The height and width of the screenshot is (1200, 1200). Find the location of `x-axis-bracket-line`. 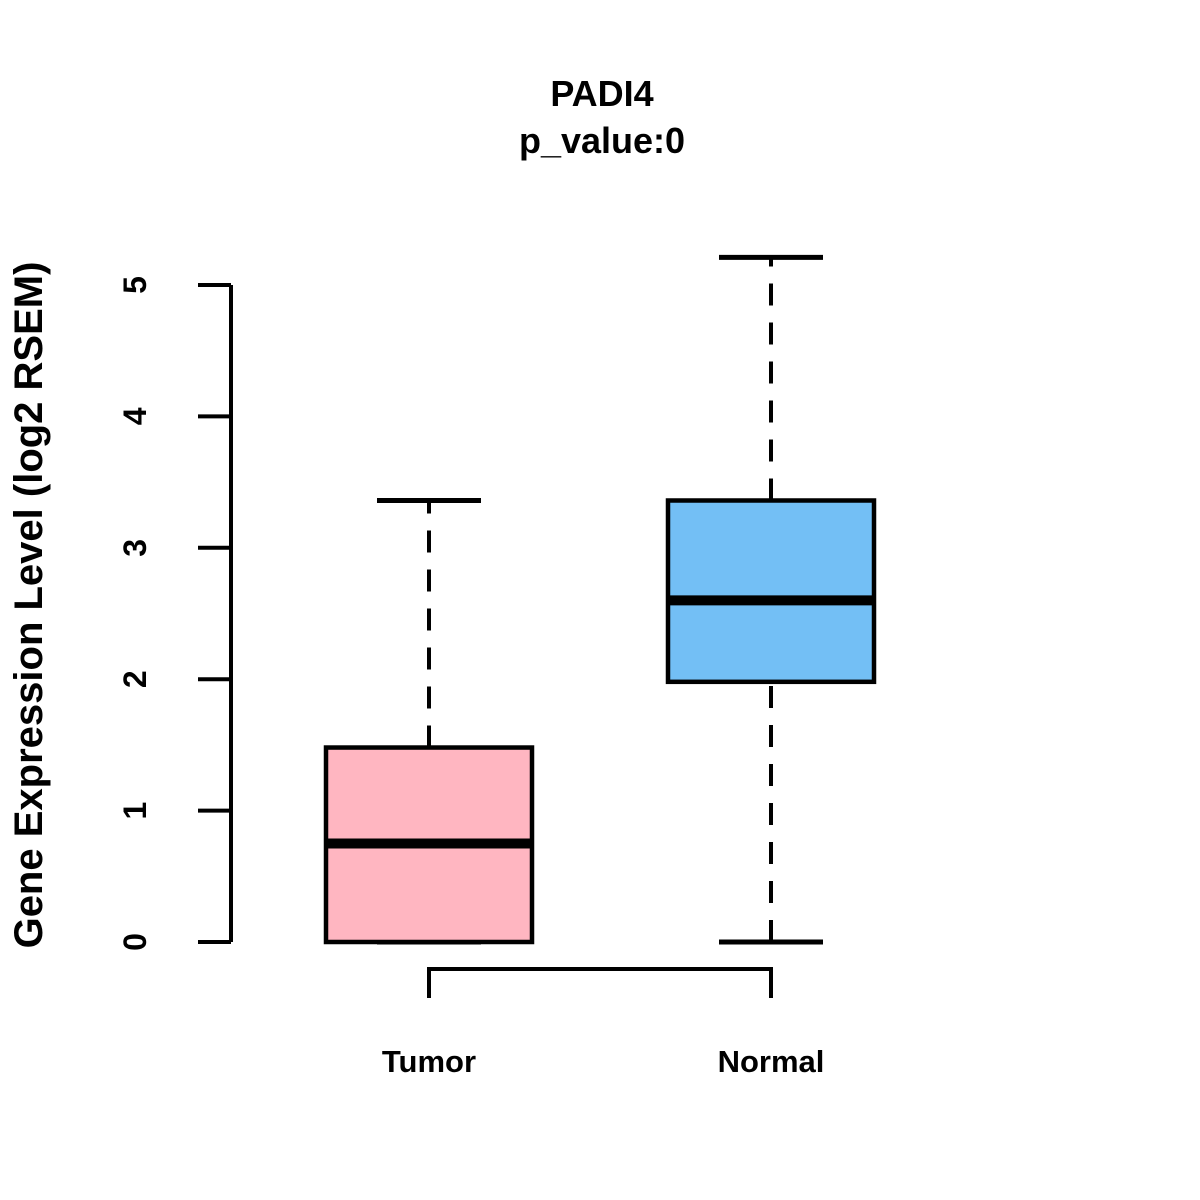

x-axis-bracket-line is located at coordinates (600, 982).